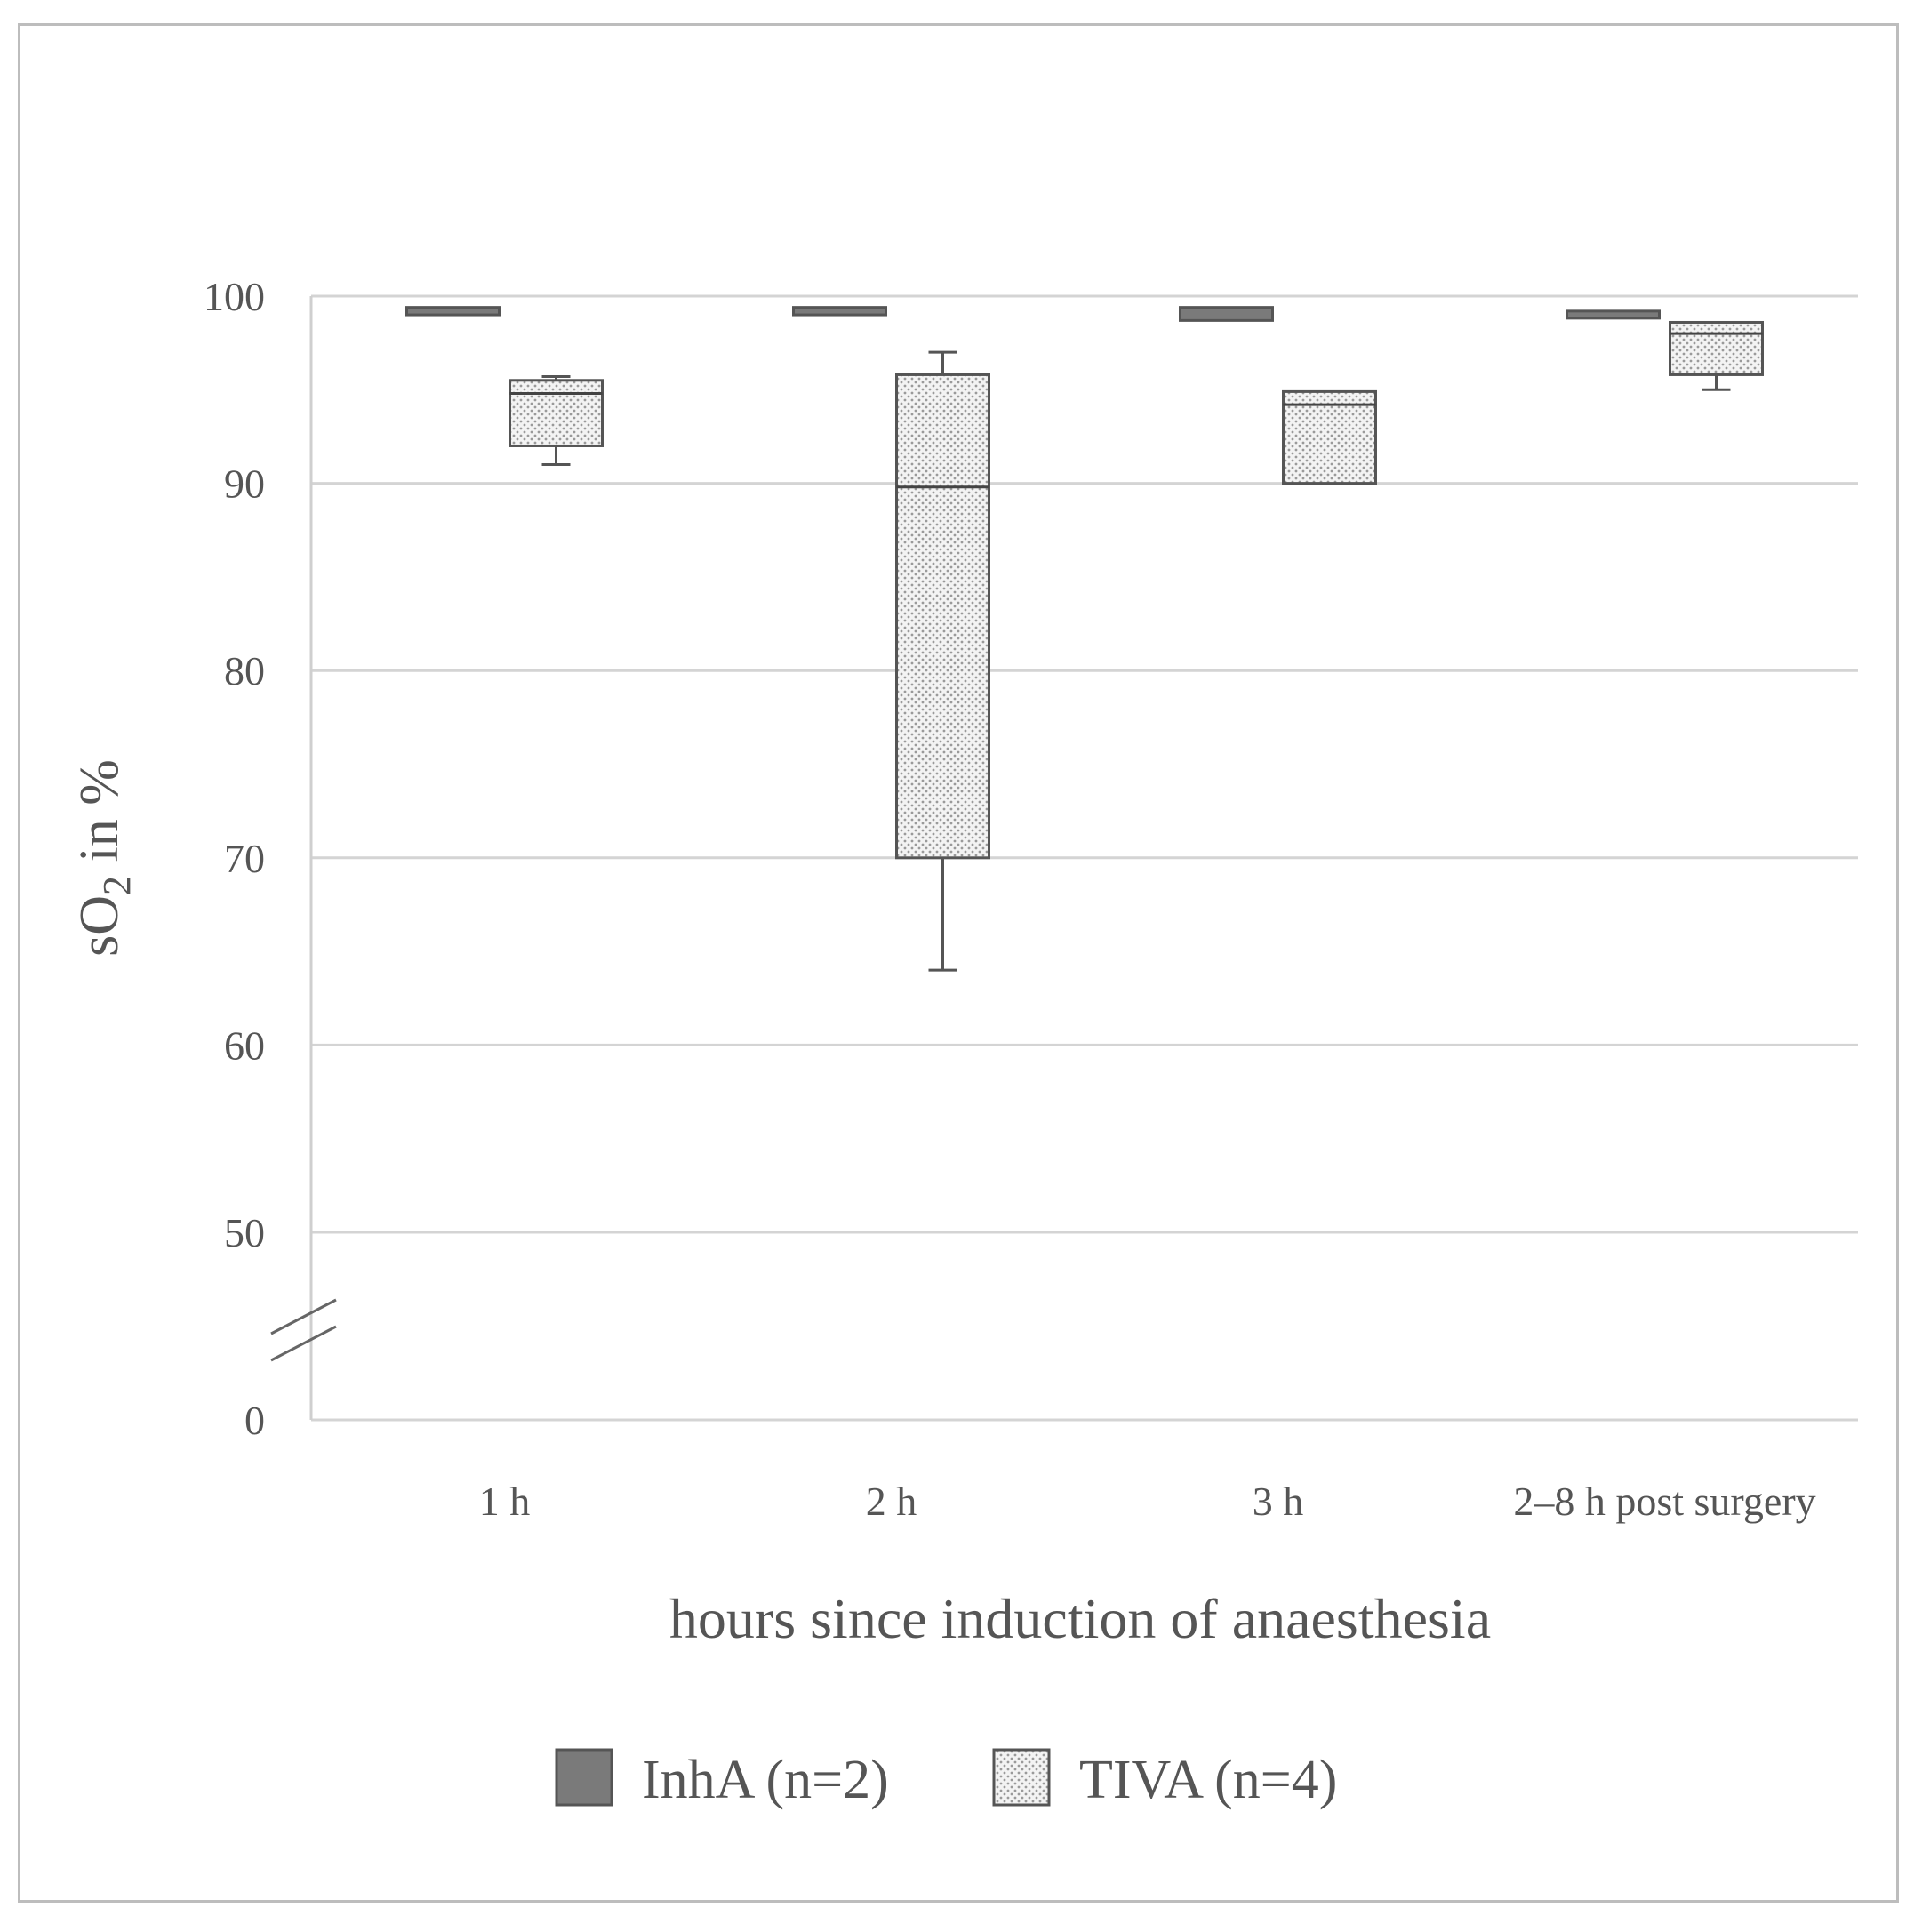 This screenshot has width=1922, height=1932. I want to click on x-axis-title: hours since induction of anaesthesia, so click(1080, 1619).